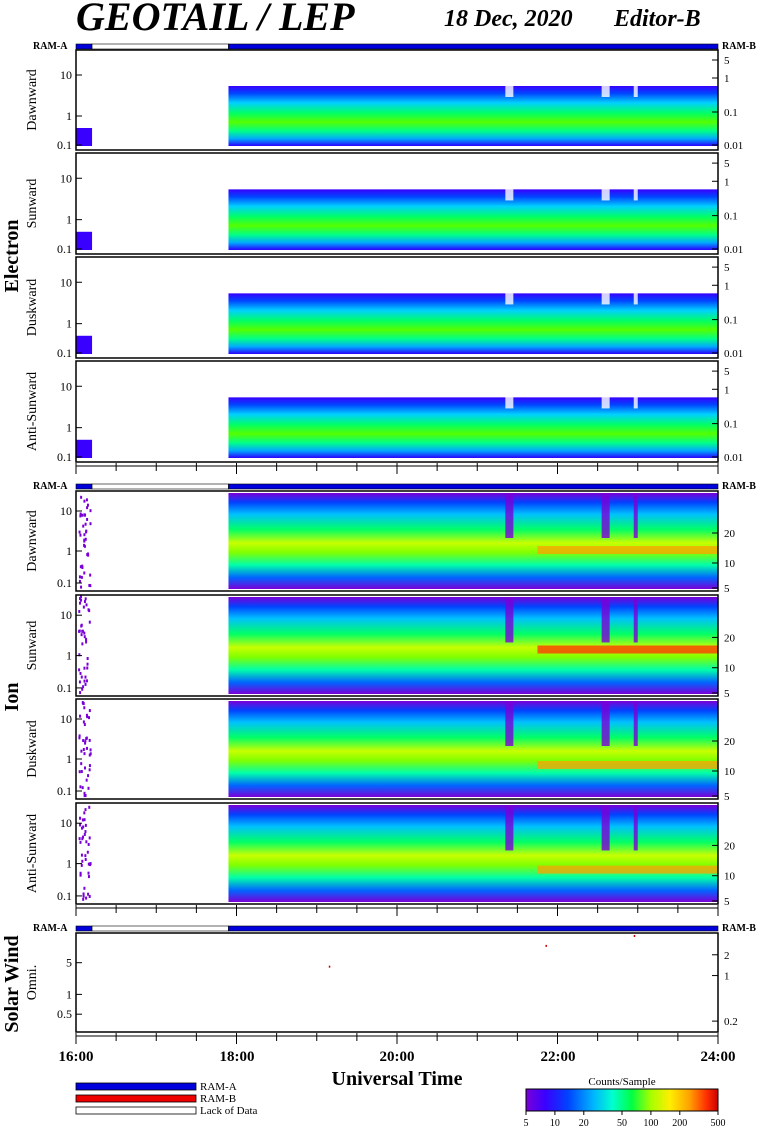  Describe the element at coordinates (50, 928) in the screenshot. I see `ram-bar-left-label: RAM-A` at that location.